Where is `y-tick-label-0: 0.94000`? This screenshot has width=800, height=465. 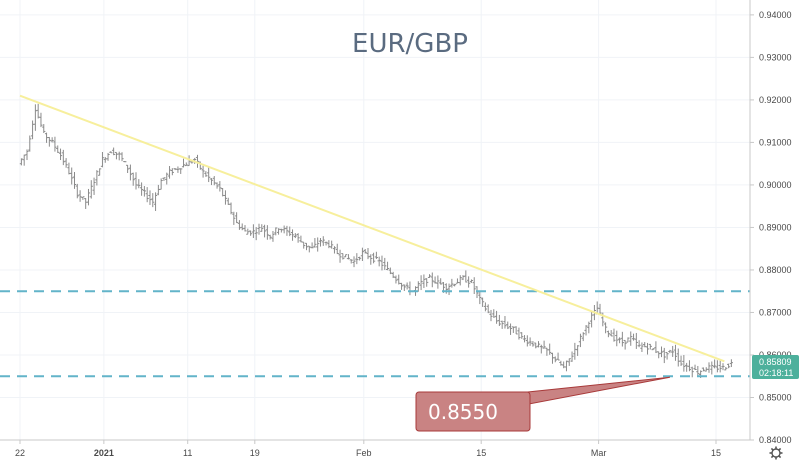
y-tick-label-0: 0.94000 is located at coordinates (775, 15).